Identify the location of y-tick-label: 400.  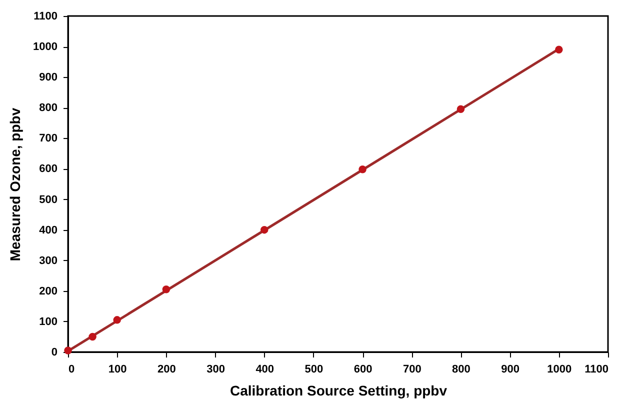
(48, 230).